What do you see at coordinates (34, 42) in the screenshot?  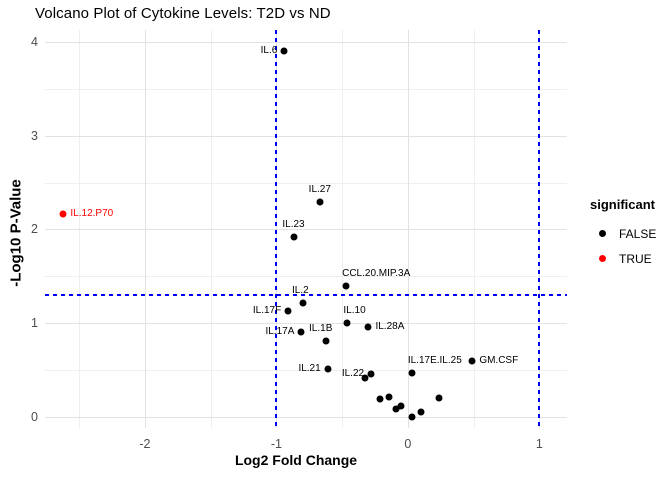 I see `y-tick-label: 4` at bounding box center [34, 42].